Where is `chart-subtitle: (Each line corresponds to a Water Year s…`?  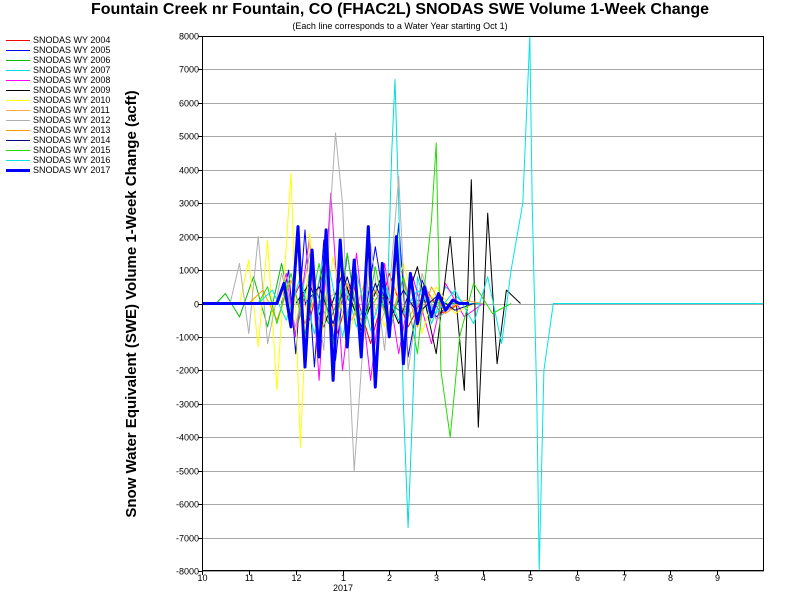 chart-subtitle: (Each line corresponds to a Water Year s… is located at coordinates (400, 26).